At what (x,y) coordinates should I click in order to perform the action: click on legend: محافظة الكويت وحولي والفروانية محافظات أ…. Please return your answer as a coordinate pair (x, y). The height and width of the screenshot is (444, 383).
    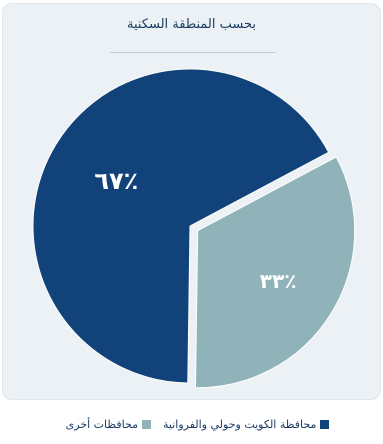
    Looking at the image, I should click on (191, 424).